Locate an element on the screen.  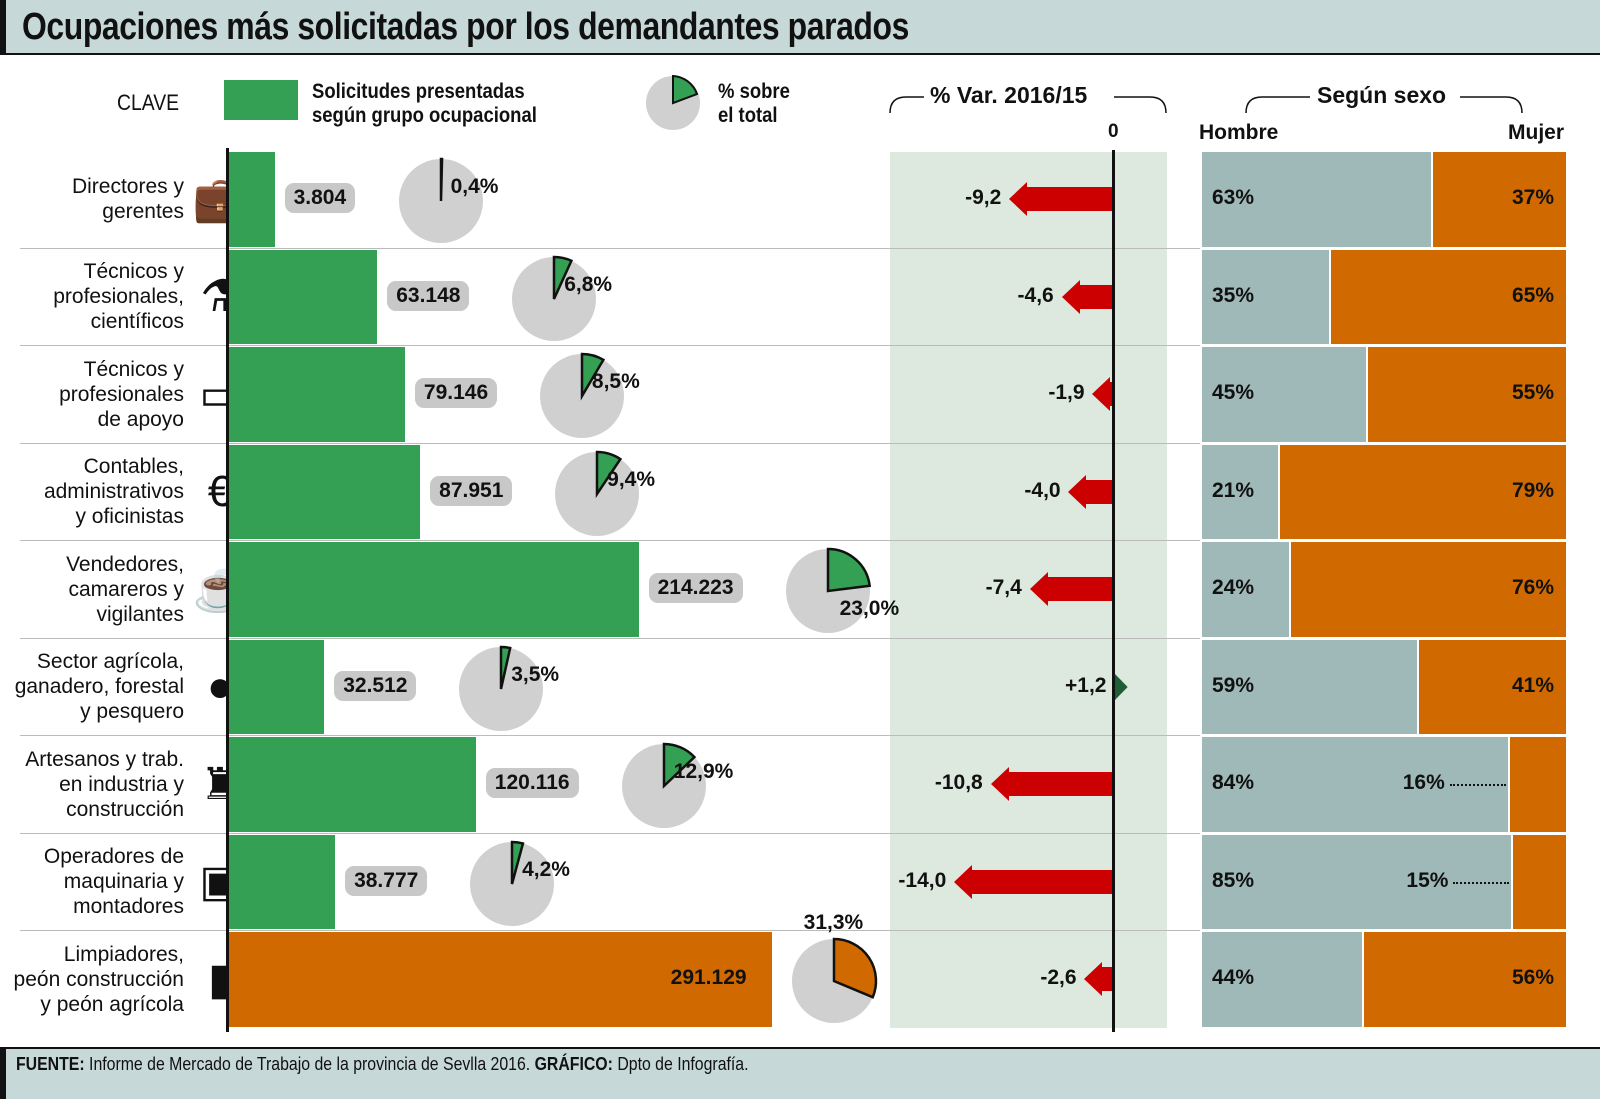
hombre-label: 35% is located at coordinates (1233, 295).